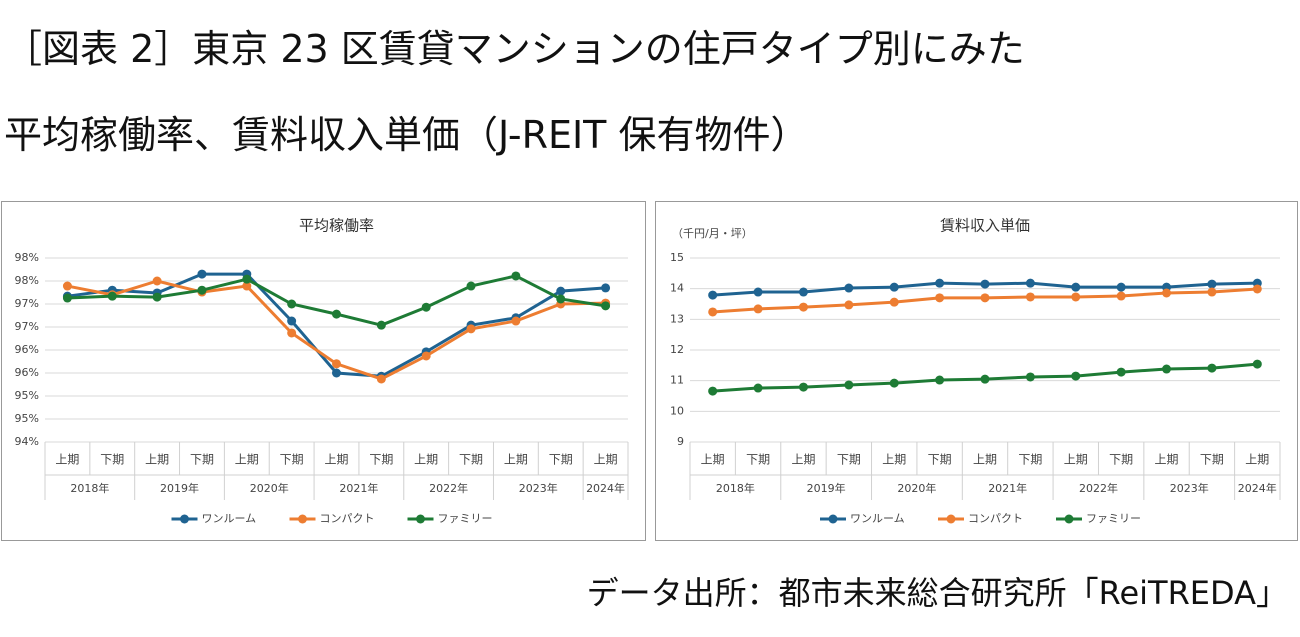 This screenshot has height=637, width=1300. What do you see at coordinates (514, 49) in the screenshot?
I see `title-line: ［図表 2］東京 23 区賃貸マンションの住戸タイプ別にみた` at bounding box center [514, 49].